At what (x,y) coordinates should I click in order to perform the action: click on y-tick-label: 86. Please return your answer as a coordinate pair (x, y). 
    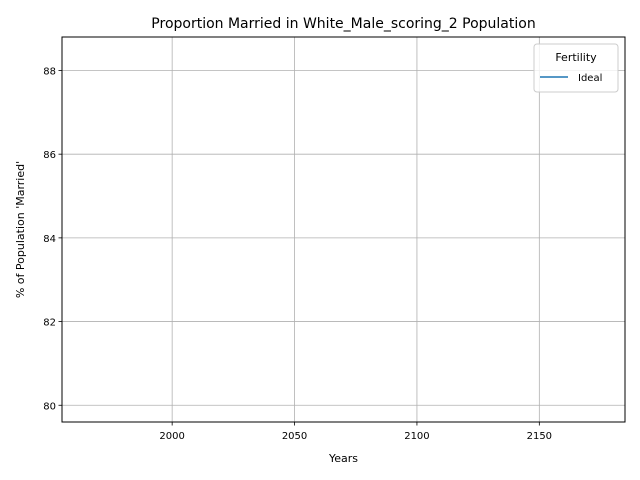
    Looking at the image, I should click on (49, 155).